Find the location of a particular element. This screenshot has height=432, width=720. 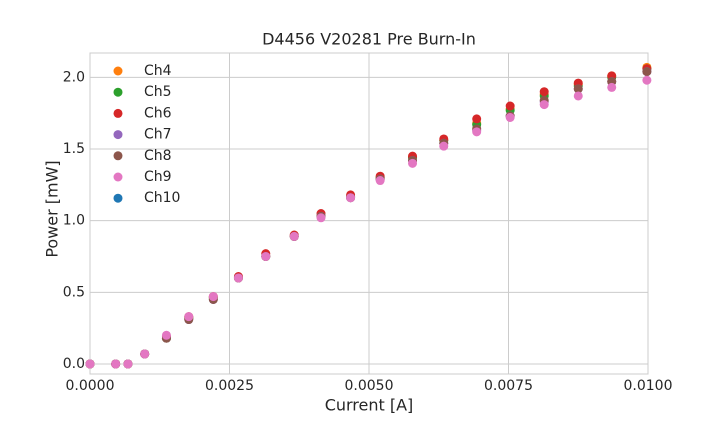

x-axis-label: Current [A] is located at coordinates (369, 405).